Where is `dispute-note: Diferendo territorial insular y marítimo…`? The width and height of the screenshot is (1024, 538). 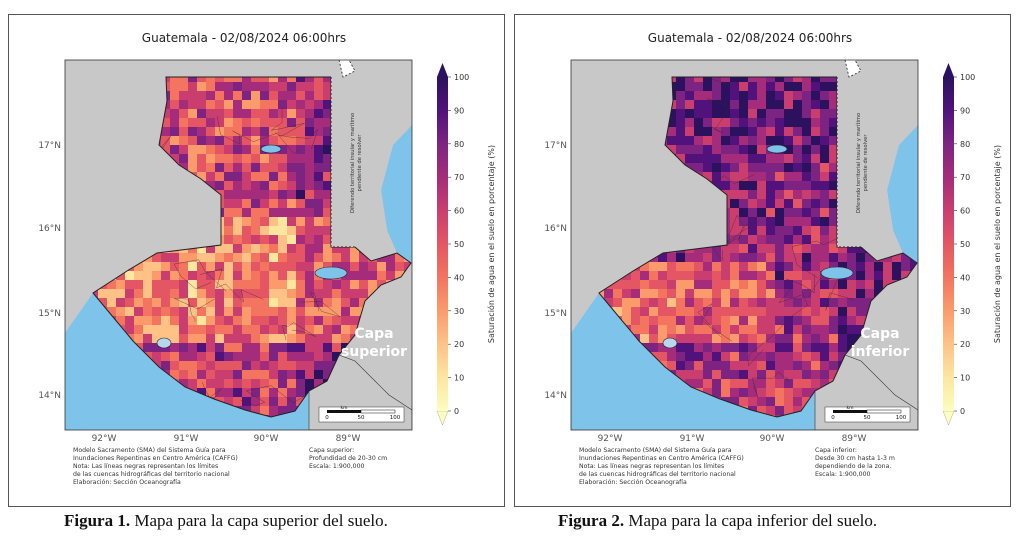
dispute-note: Diferendo territorial insular y marítimo… is located at coordinates (862, 163).